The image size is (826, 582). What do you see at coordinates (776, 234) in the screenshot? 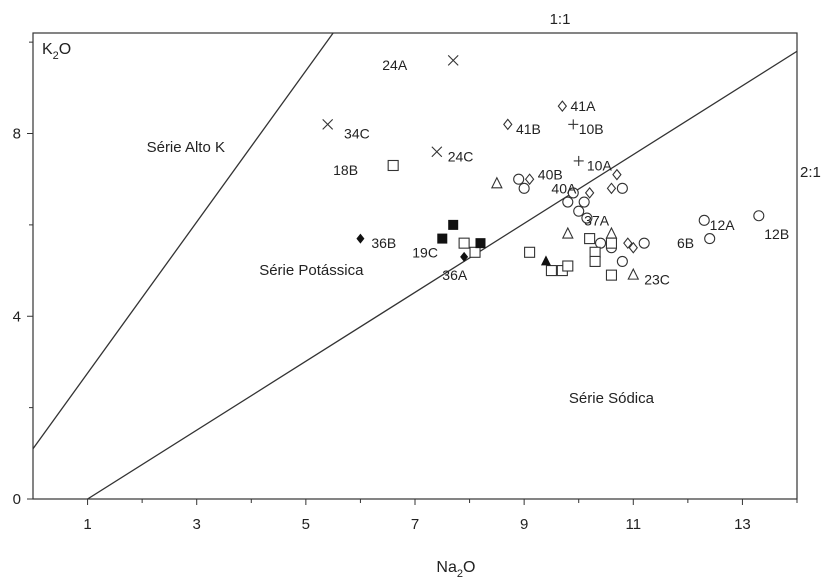
I see `point-label: 12B` at bounding box center [776, 234].